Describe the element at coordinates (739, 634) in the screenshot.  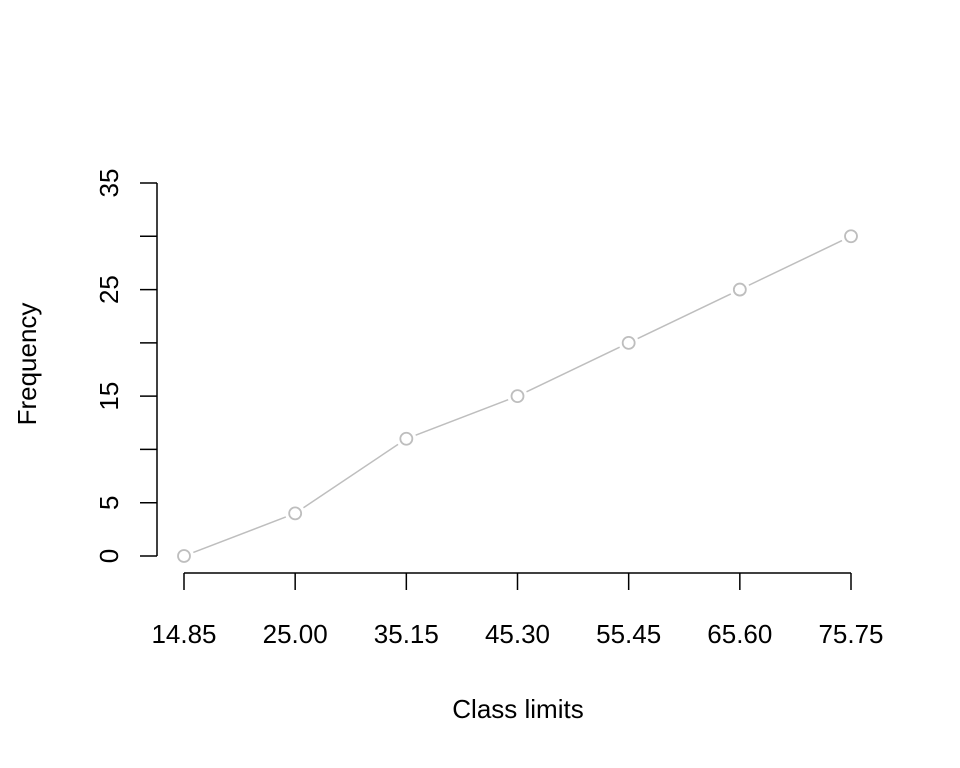
I see `x-tick-label: 65.60` at that location.